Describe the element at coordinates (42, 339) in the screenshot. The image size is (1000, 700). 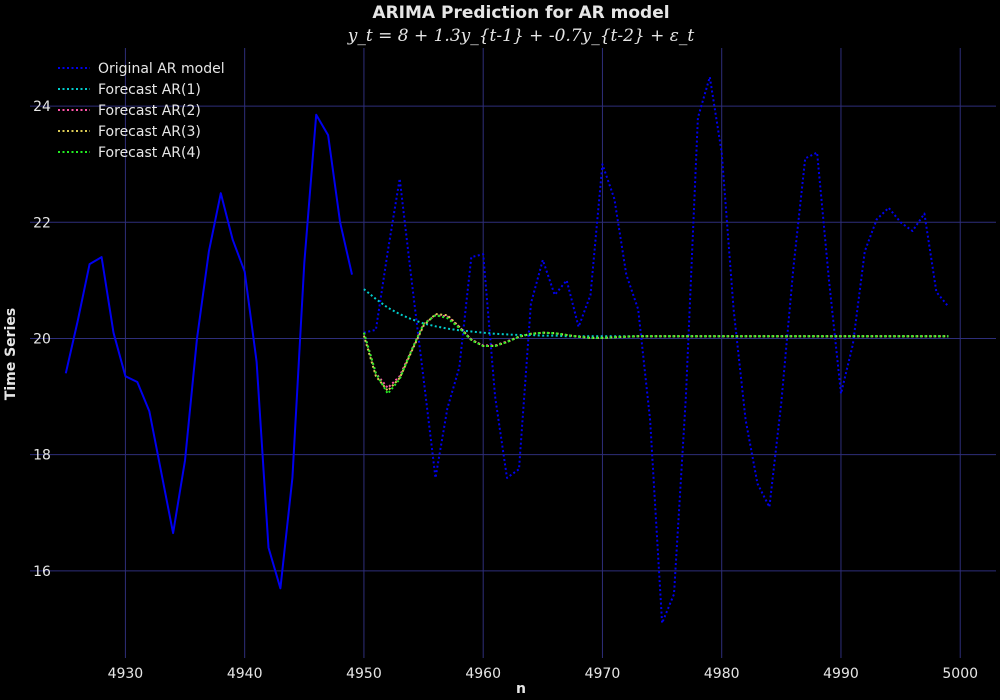
I see `y-tick-label: 20` at that location.